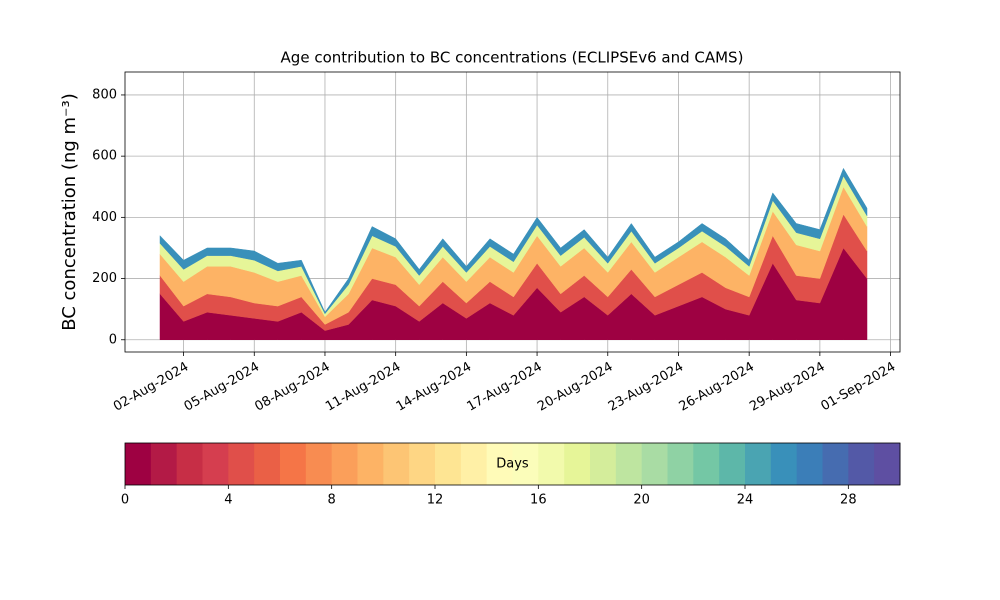 This screenshot has width=1000, height=600. Describe the element at coordinates (745, 500) in the screenshot. I see `colorbar-tick-label: 24` at that location.